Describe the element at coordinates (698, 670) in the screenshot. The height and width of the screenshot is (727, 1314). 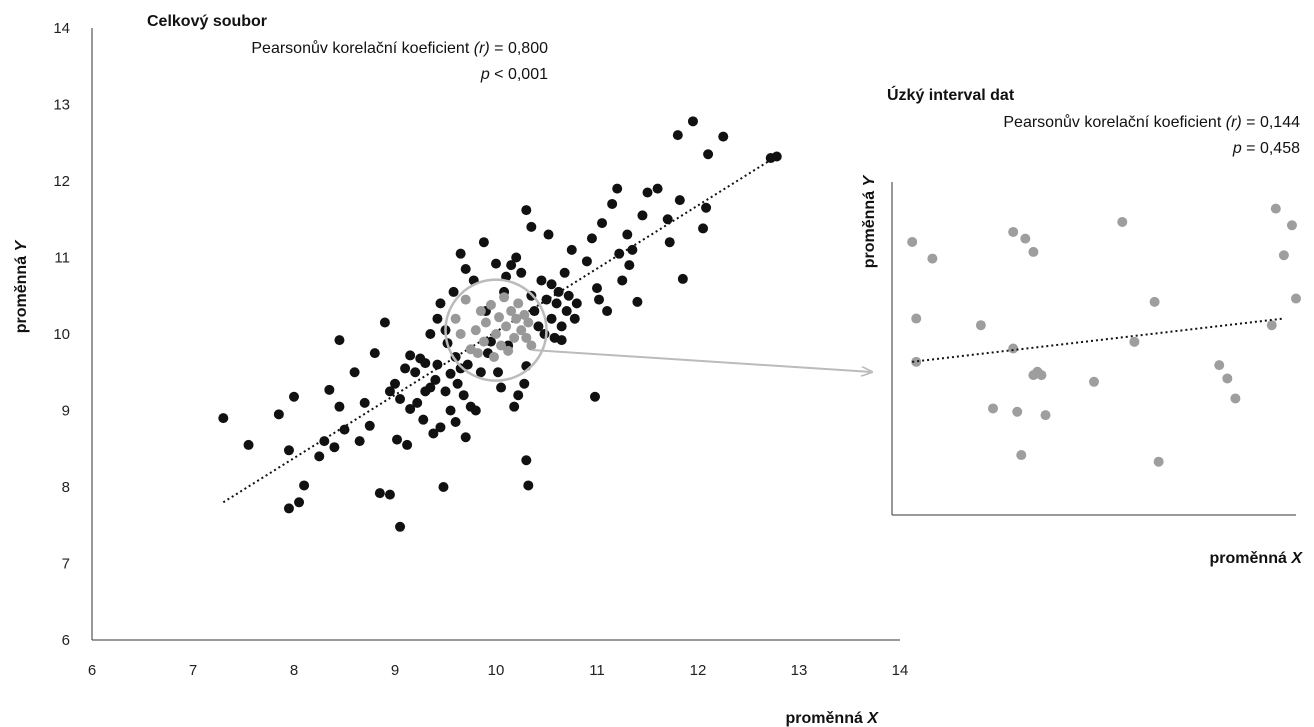
I see `x-tick-label: 12` at that location.